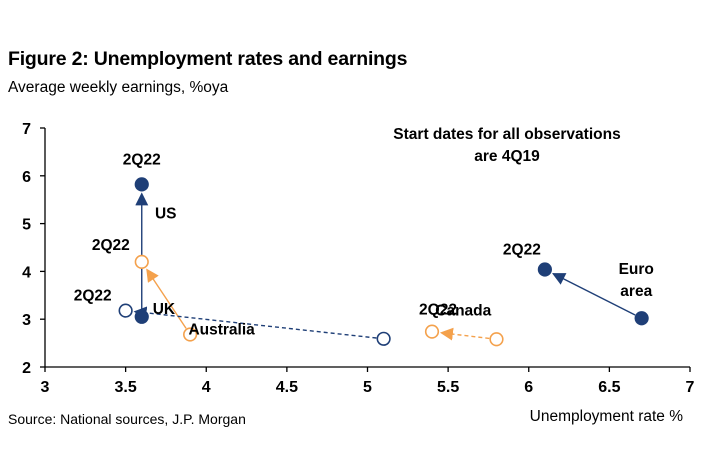  I want to click on y-tick-label: 3, so click(26, 320).